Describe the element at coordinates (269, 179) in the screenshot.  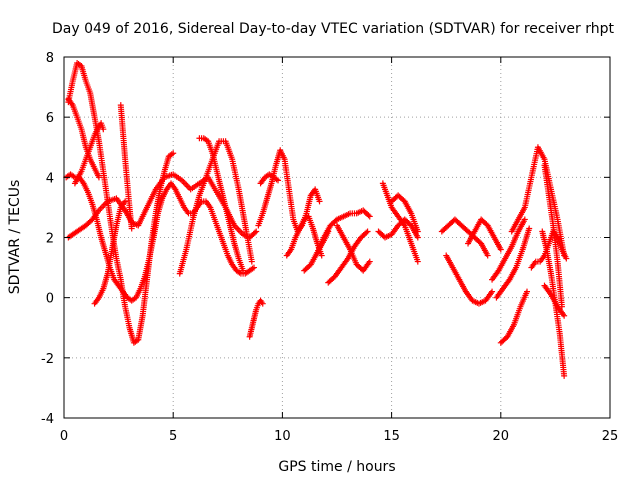
I see `series-arc-l` at that location.